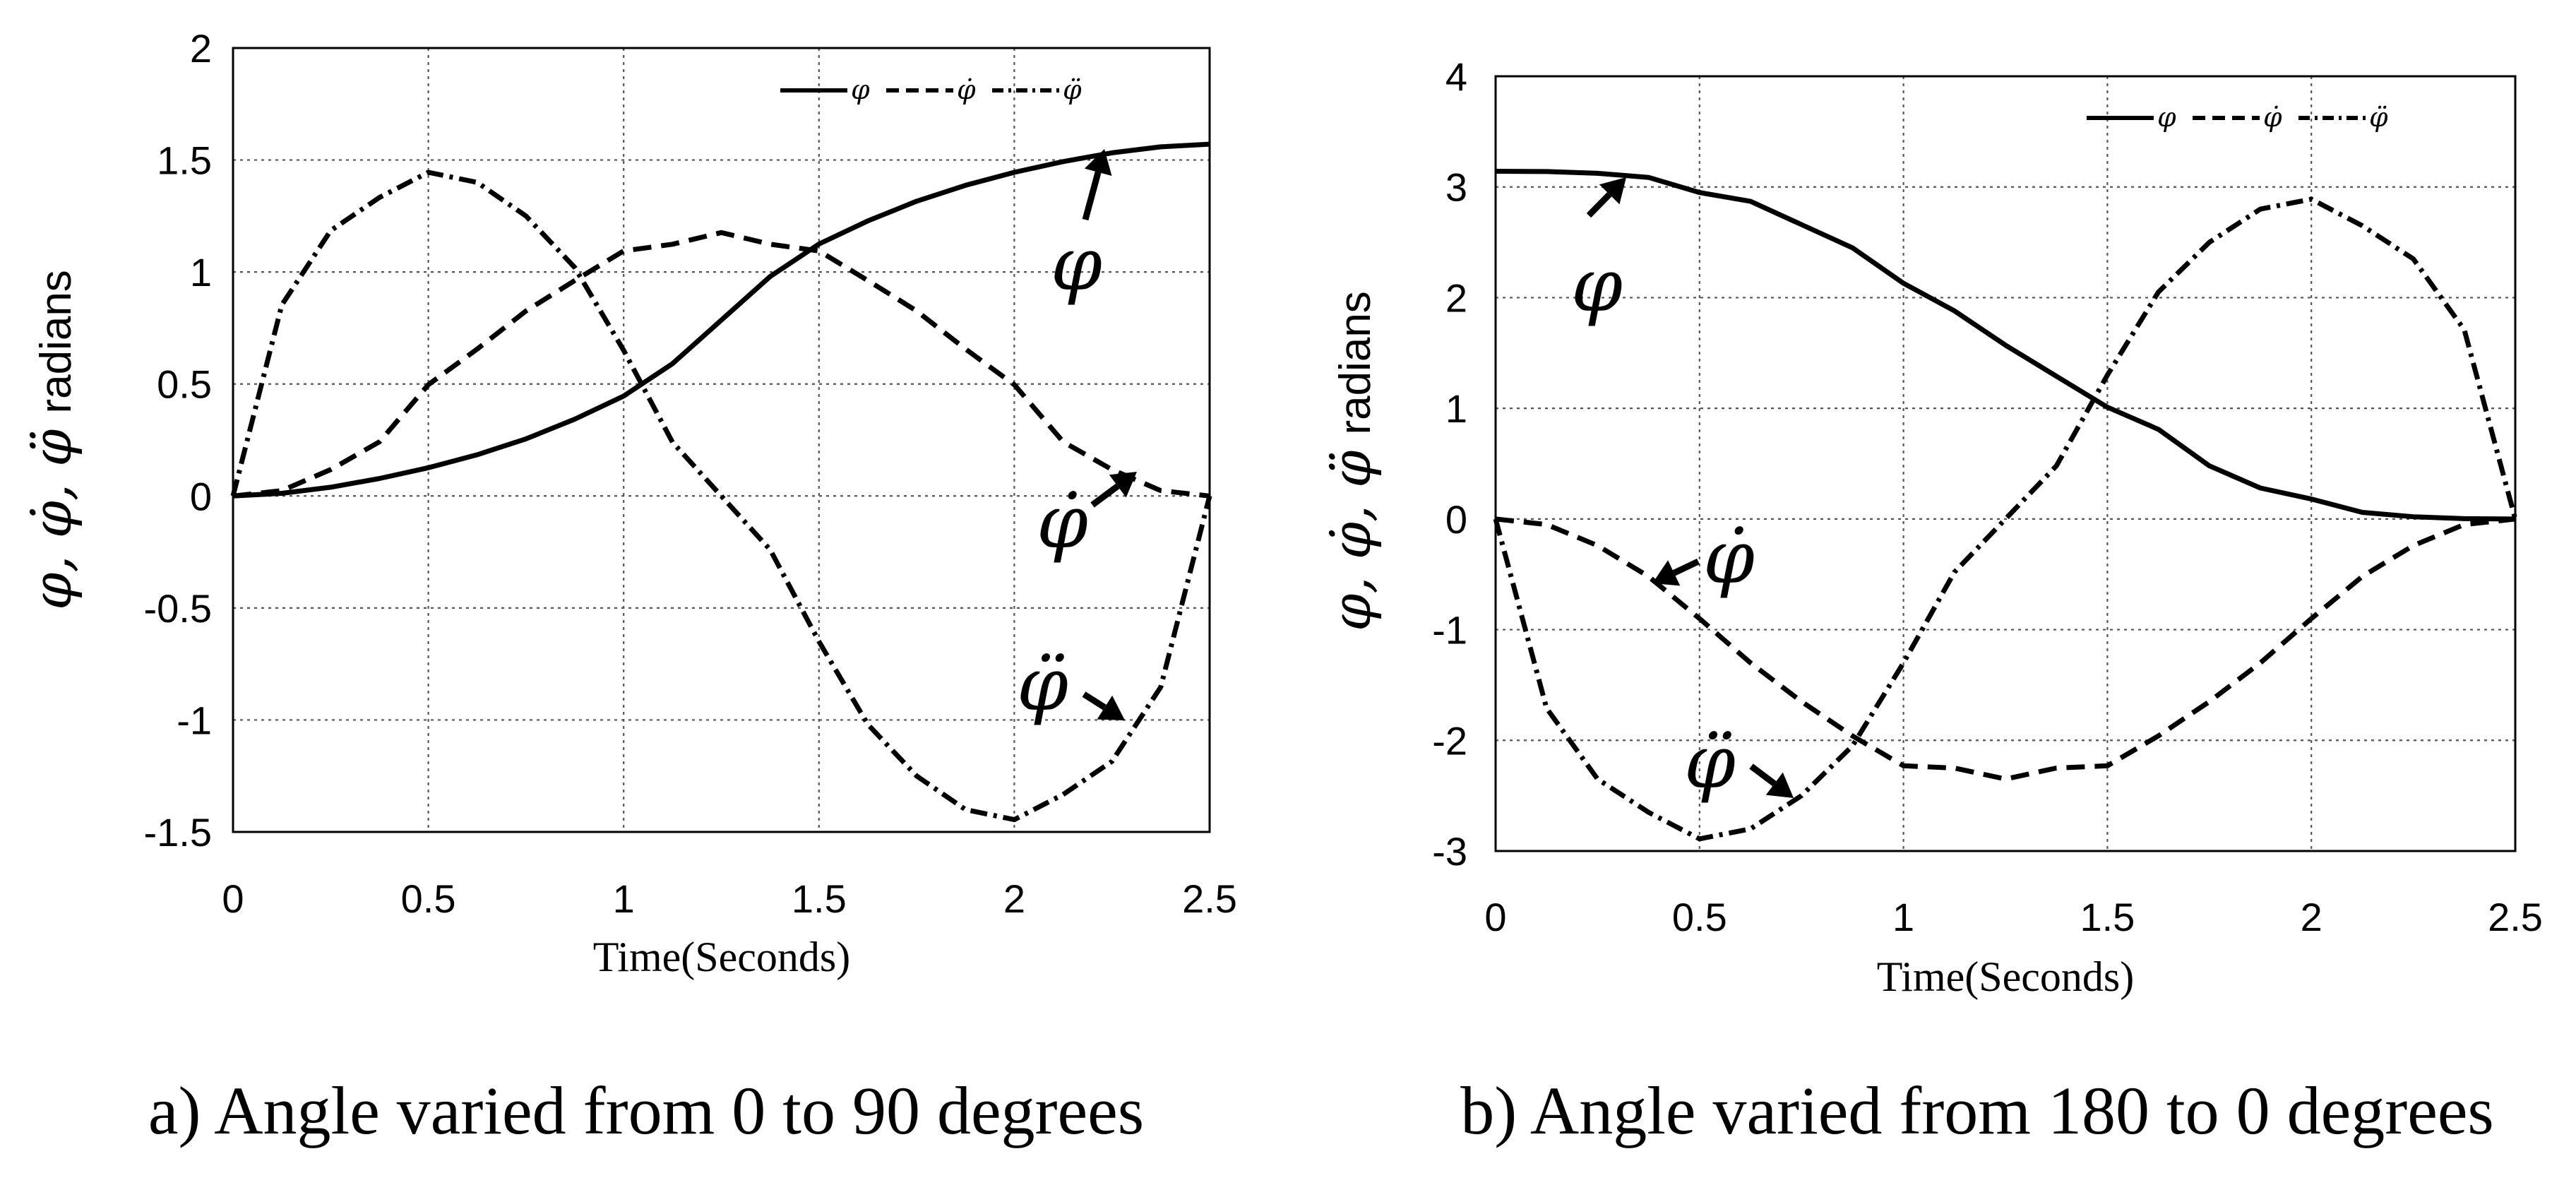 The height and width of the screenshot is (1178, 2576). Describe the element at coordinates (178, 833) in the screenshot. I see `y-tick-label: -1.5` at that location.